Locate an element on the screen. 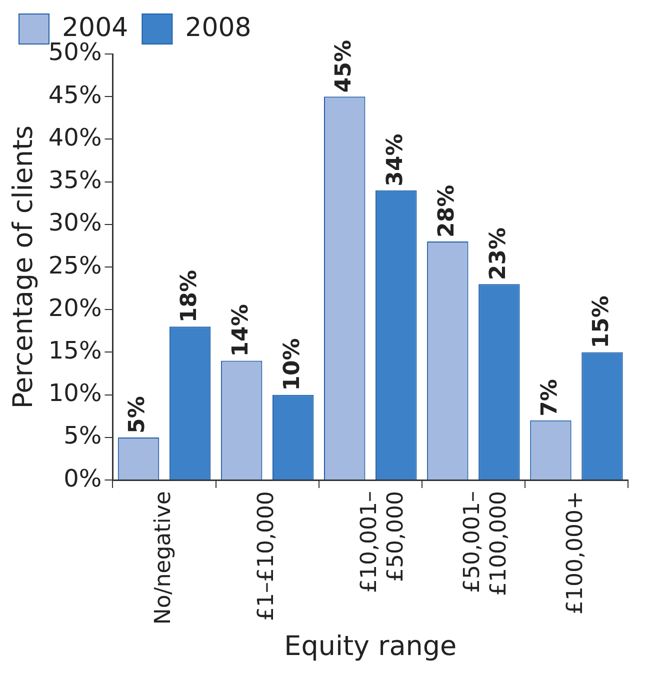  text: 10% is located at coordinates (292, 364).